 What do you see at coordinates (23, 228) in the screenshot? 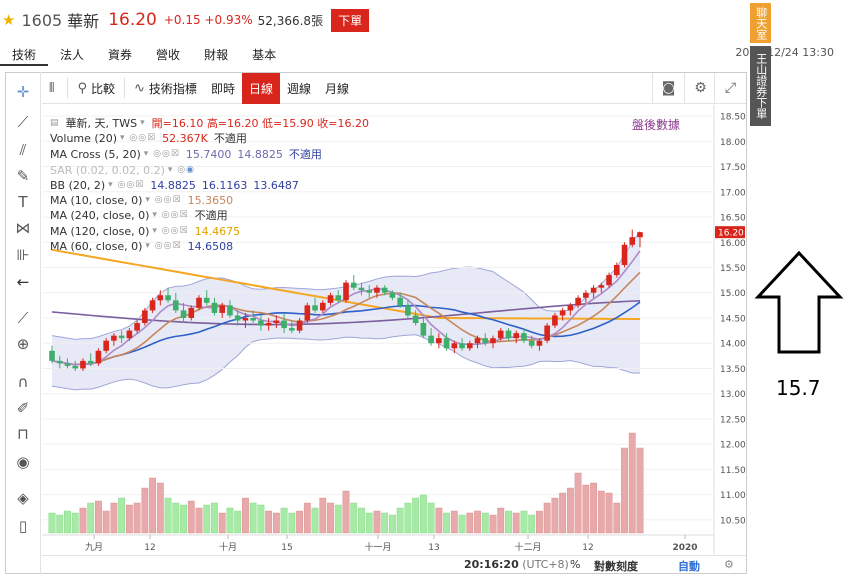
I see `pattern-icon: ⋈` at bounding box center [23, 228].